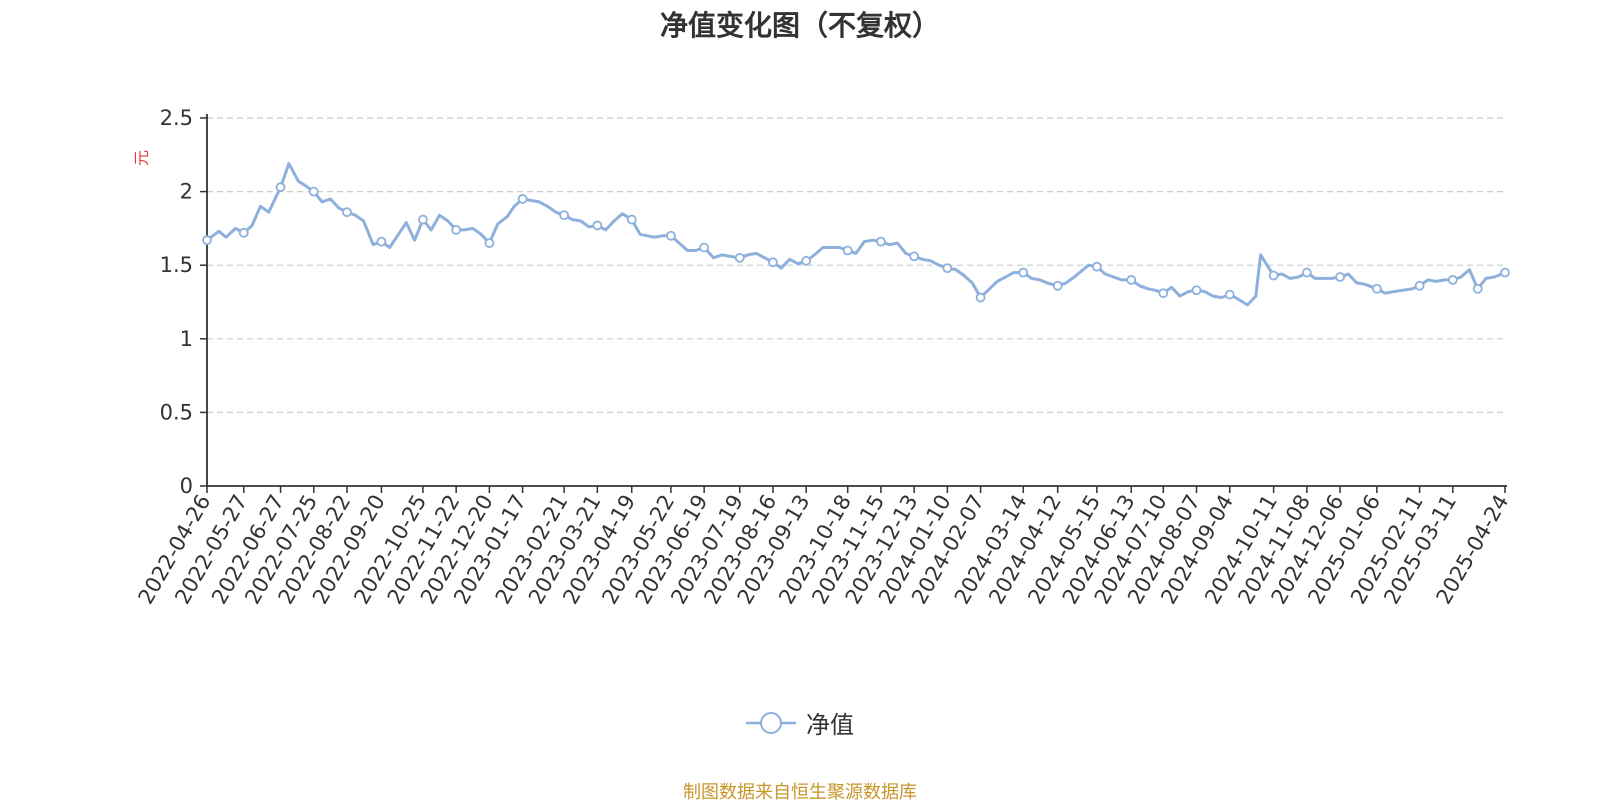 This screenshot has height=804, width=1600. I want to click on source-note: 制图数据来自恒生聚源数据库, so click(800, 792).